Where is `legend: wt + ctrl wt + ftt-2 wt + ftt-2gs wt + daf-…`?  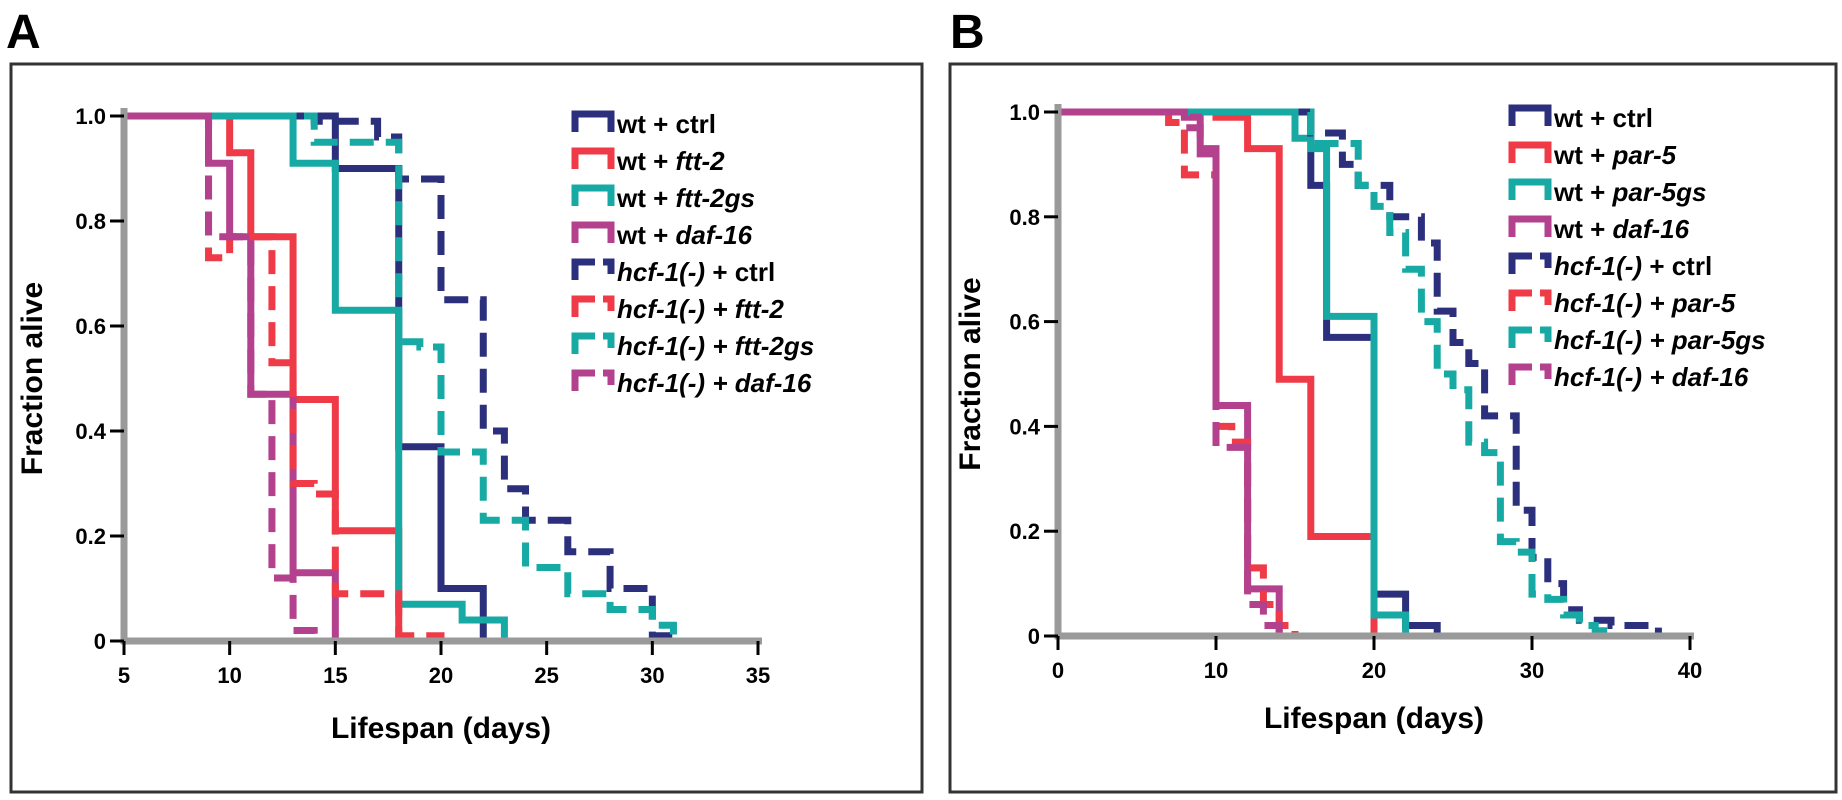
legend: wt + ctrl wt + ftt-2 wt + ftt-2gs wt + daf-… is located at coordinates (692, 253).